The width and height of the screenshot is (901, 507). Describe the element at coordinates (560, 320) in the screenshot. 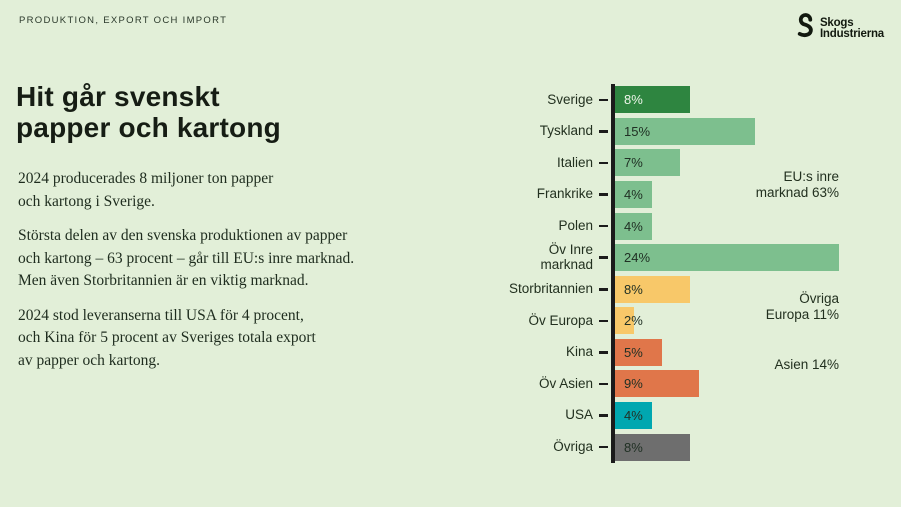

I see `category-label: Öv Europa` at that location.